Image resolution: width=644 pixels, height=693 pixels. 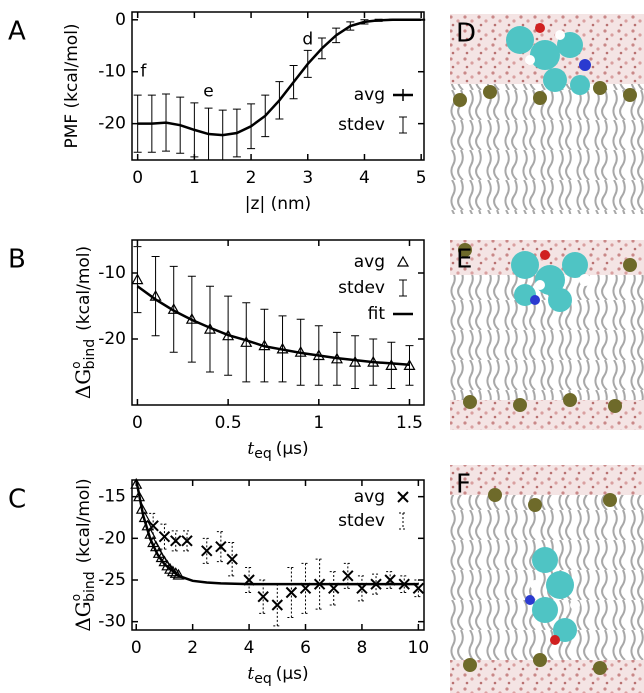 What do you see at coordinates (120, 20) in the screenshot?
I see `y-tick-label: 0` at bounding box center [120, 20].